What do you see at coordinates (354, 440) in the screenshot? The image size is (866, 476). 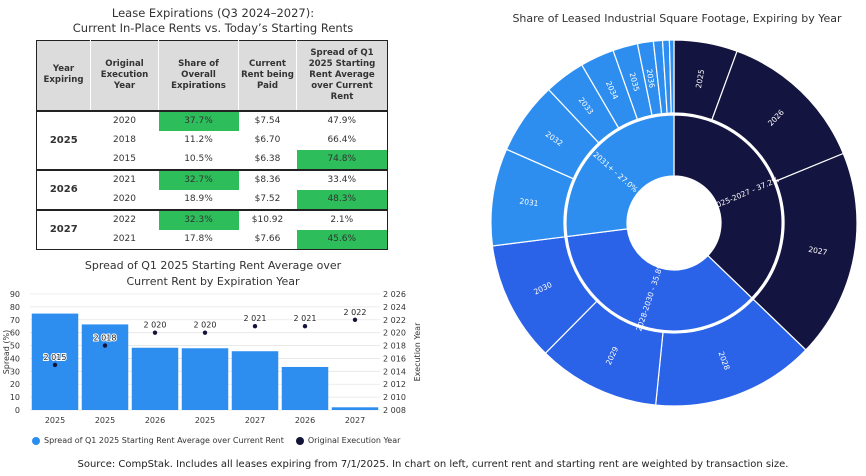 I see `legend-label-execution-year: Original Execution Year` at bounding box center [354, 440].